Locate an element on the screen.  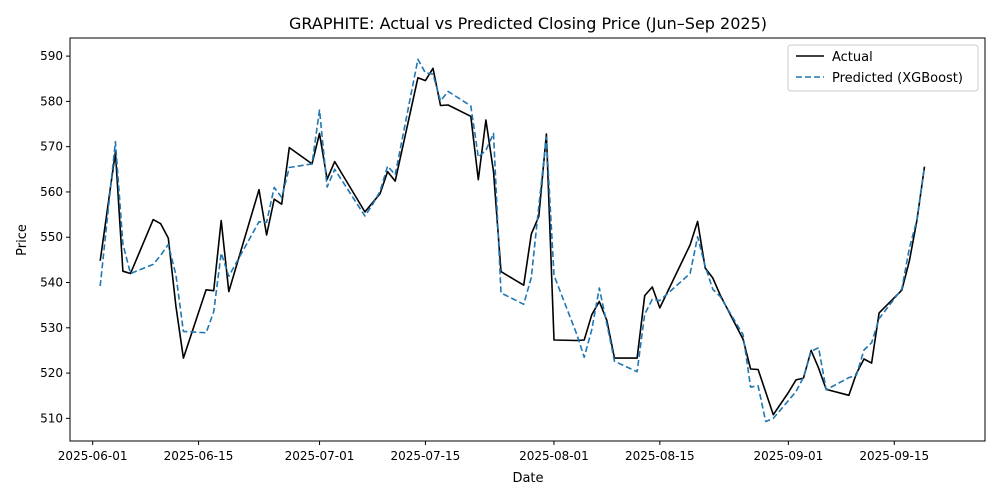
y-axis: 510 520 530 540 550 560 570 580 590 is located at coordinates (55, 237).